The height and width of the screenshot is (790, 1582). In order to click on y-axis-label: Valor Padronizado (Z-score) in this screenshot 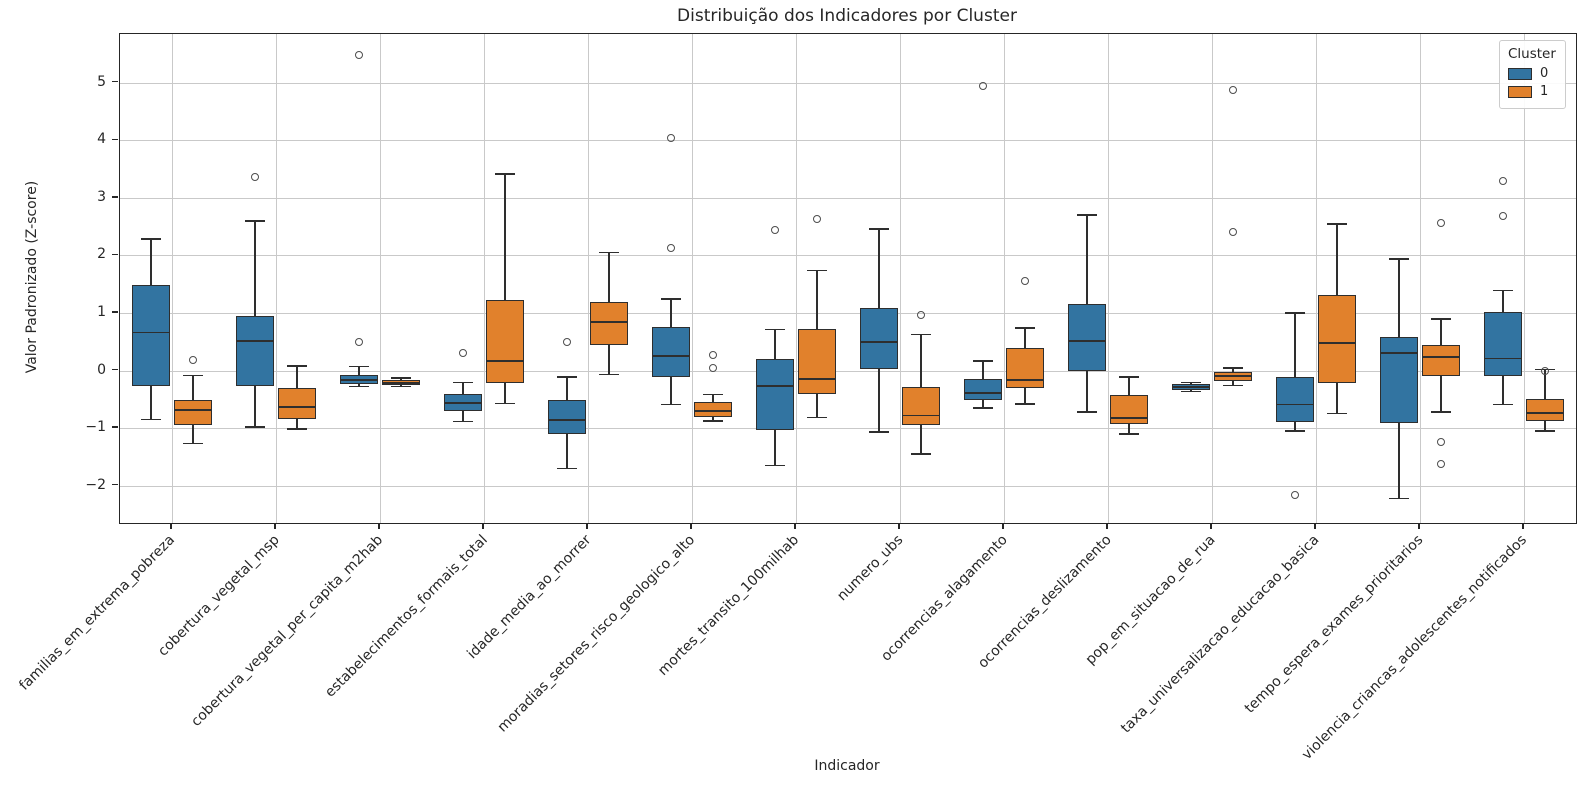, I will do `click(32, 277)`.